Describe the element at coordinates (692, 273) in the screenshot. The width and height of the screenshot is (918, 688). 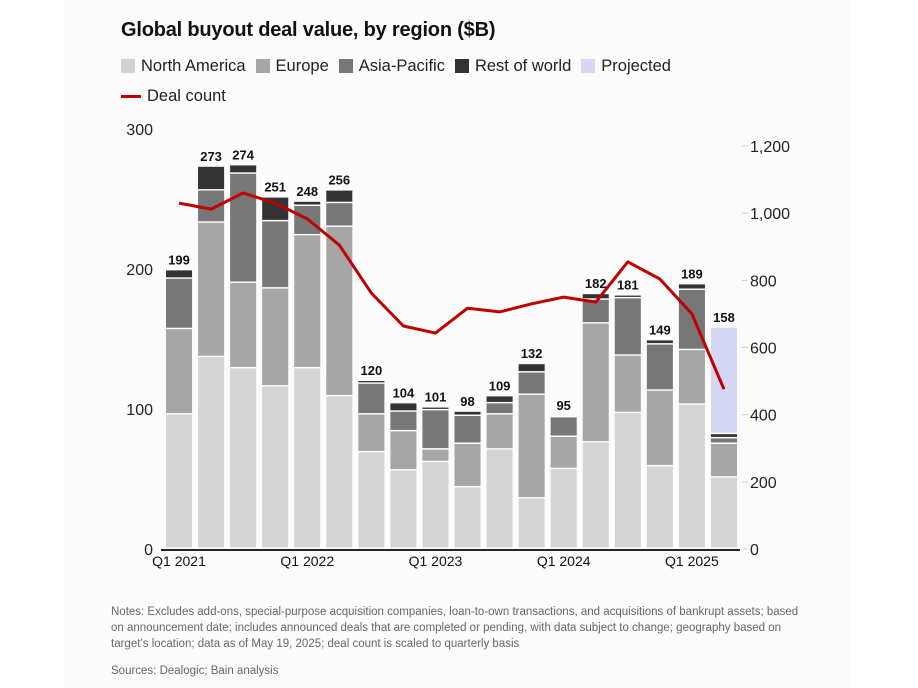
I see `bar-total-label: 189` at that location.